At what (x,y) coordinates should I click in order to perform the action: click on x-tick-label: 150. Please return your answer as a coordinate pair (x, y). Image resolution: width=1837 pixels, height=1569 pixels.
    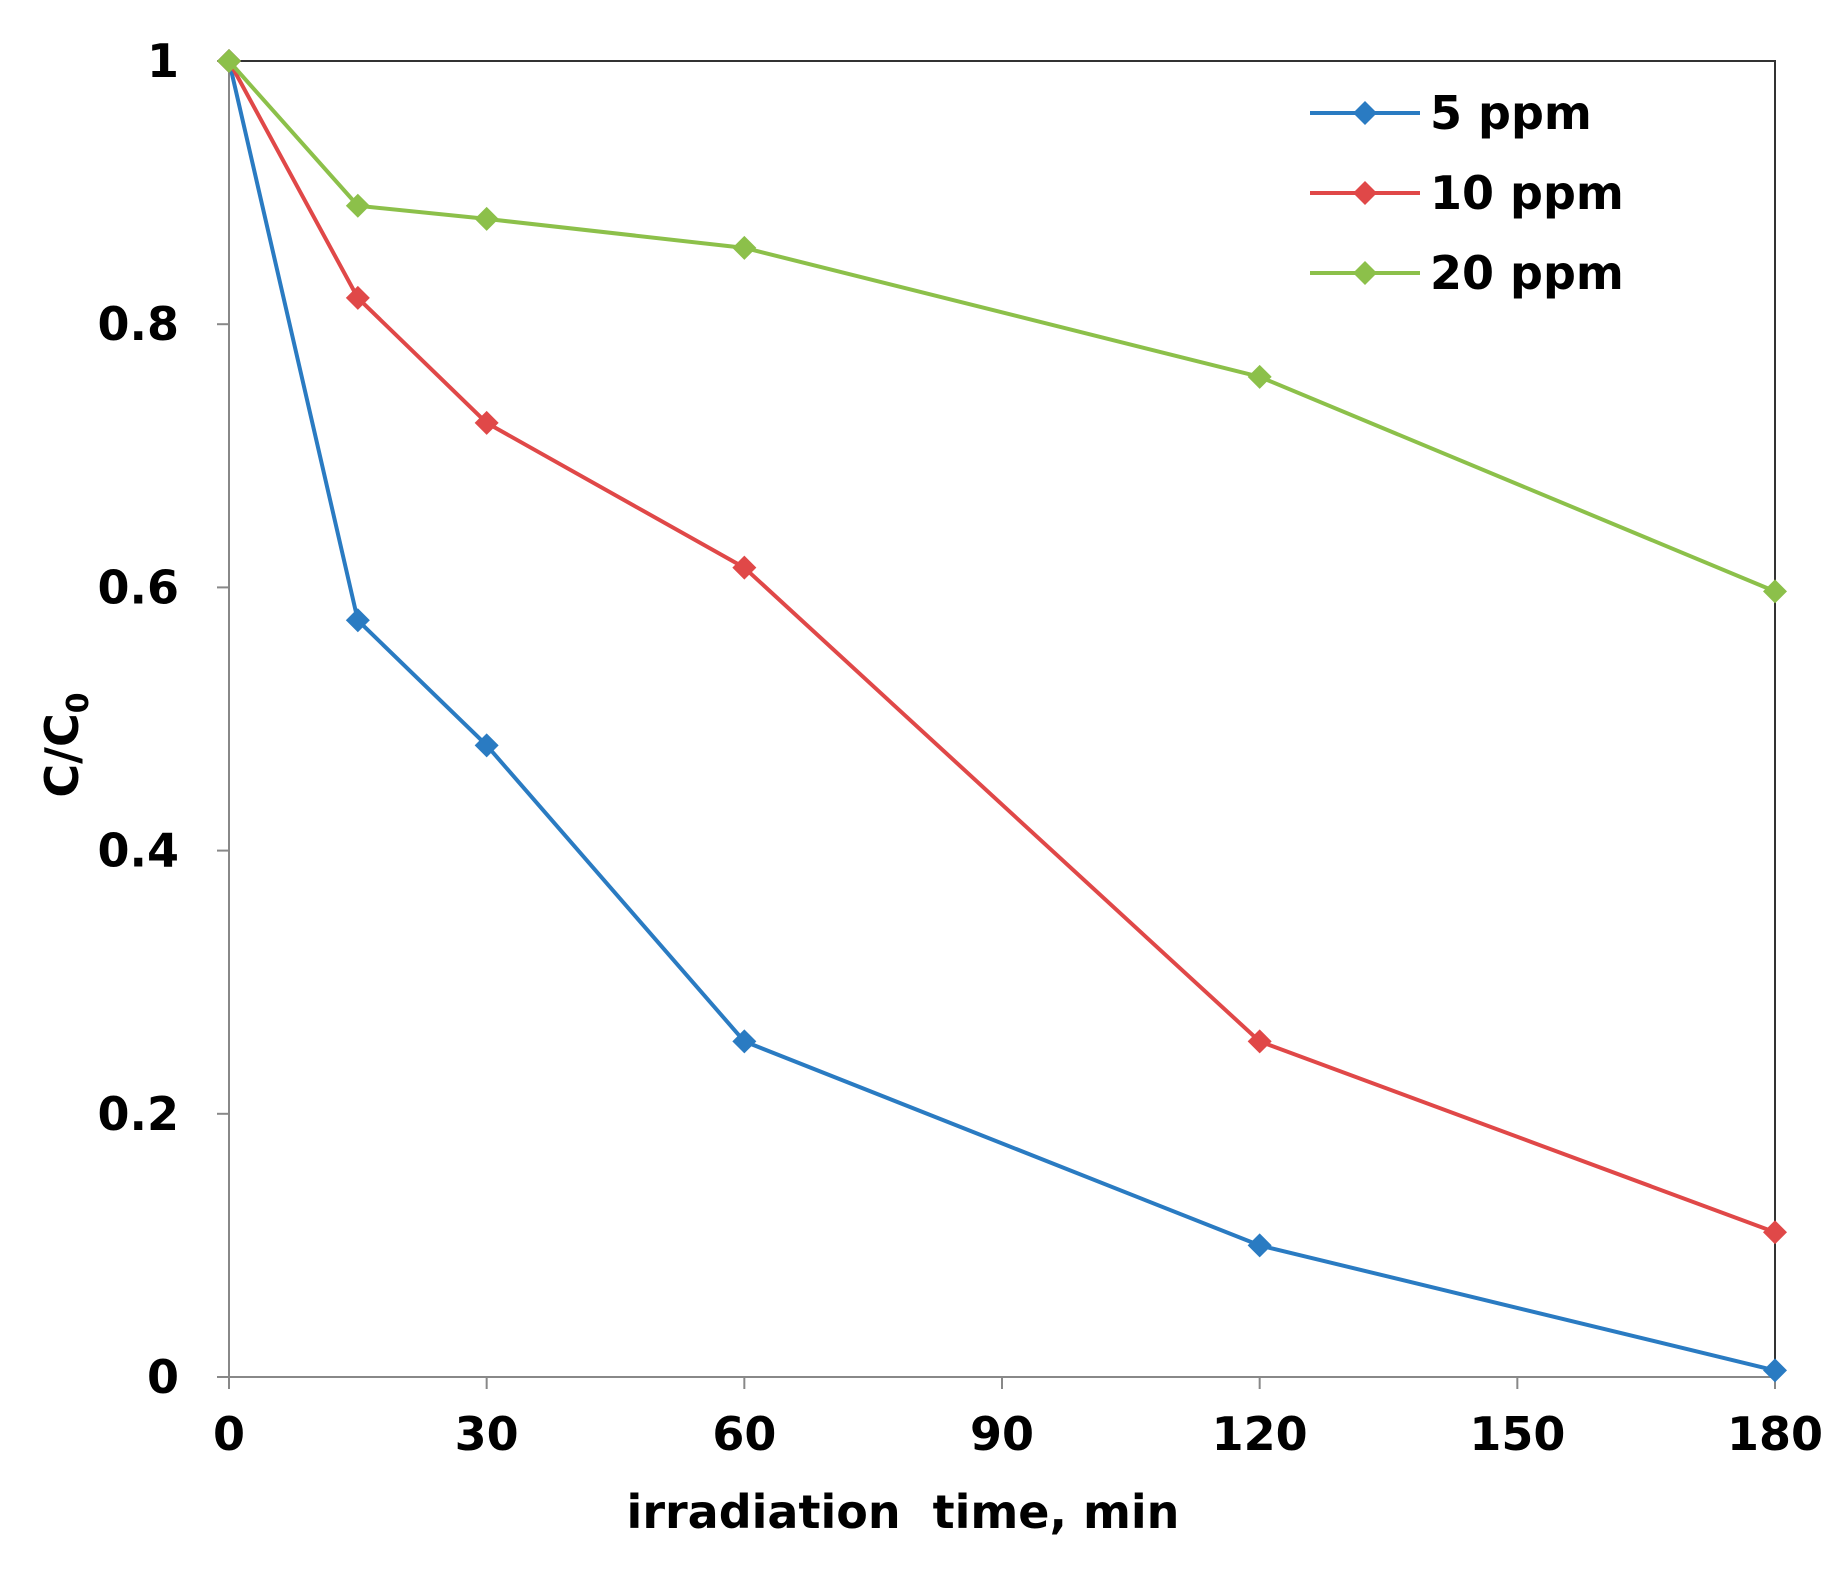
    Looking at the image, I should click on (1517, 1434).